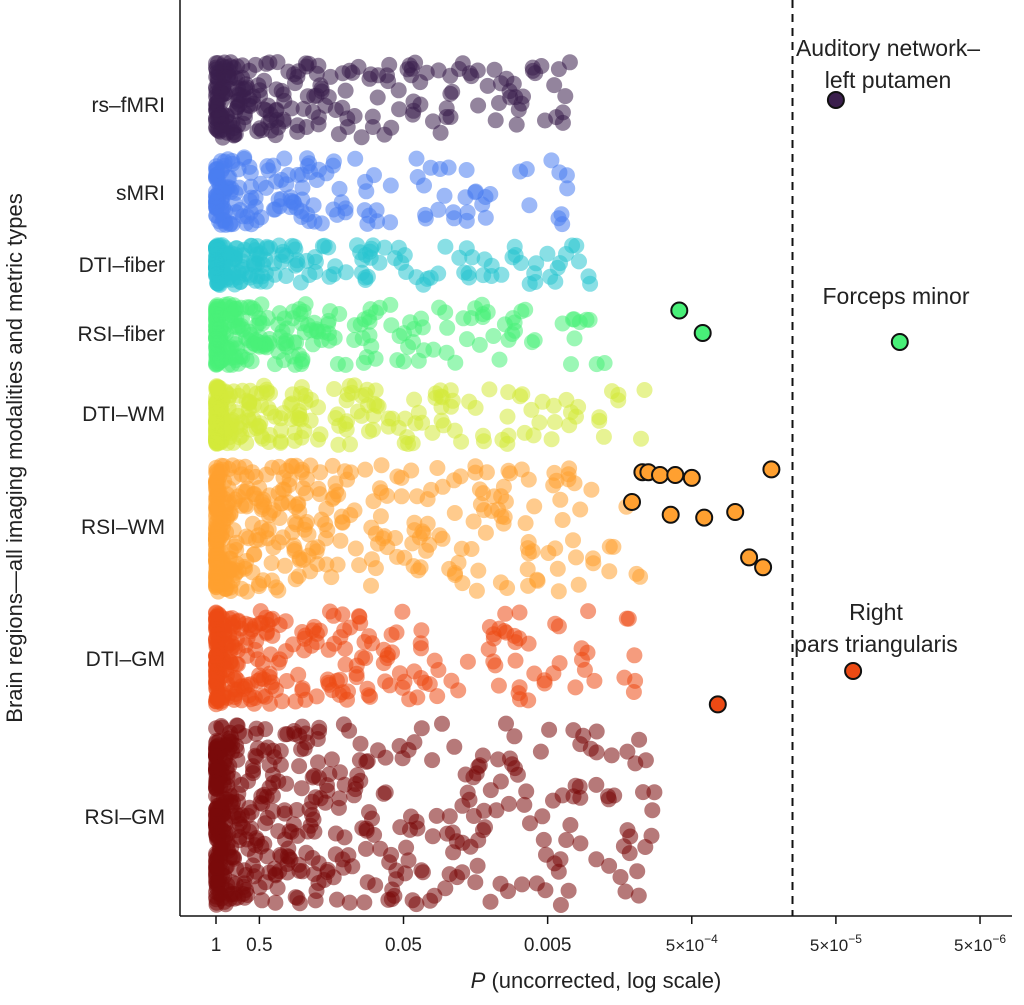 The image size is (1024, 1005). What do you see at coordinates (123, 414) in the screenshot?
I see `category-label: DTI–WM` at bounding box center [123, 414].